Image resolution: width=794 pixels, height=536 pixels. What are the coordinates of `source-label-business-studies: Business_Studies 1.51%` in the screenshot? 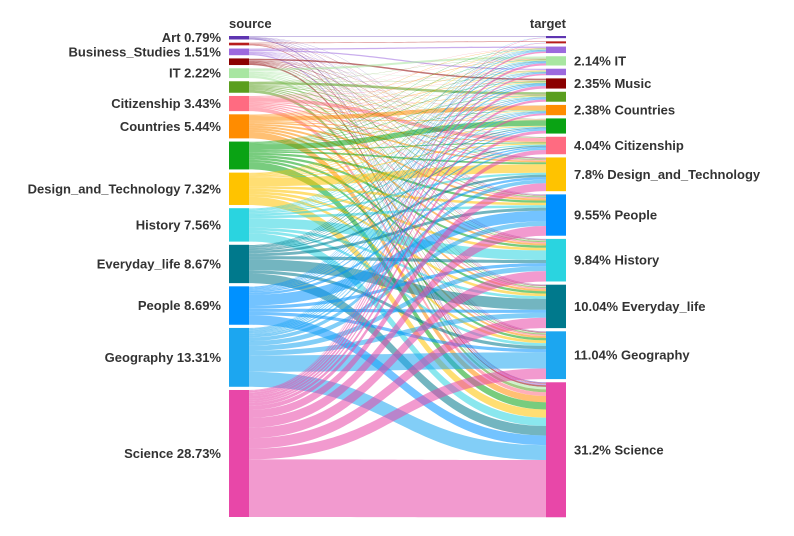 It's located at (145, 51).